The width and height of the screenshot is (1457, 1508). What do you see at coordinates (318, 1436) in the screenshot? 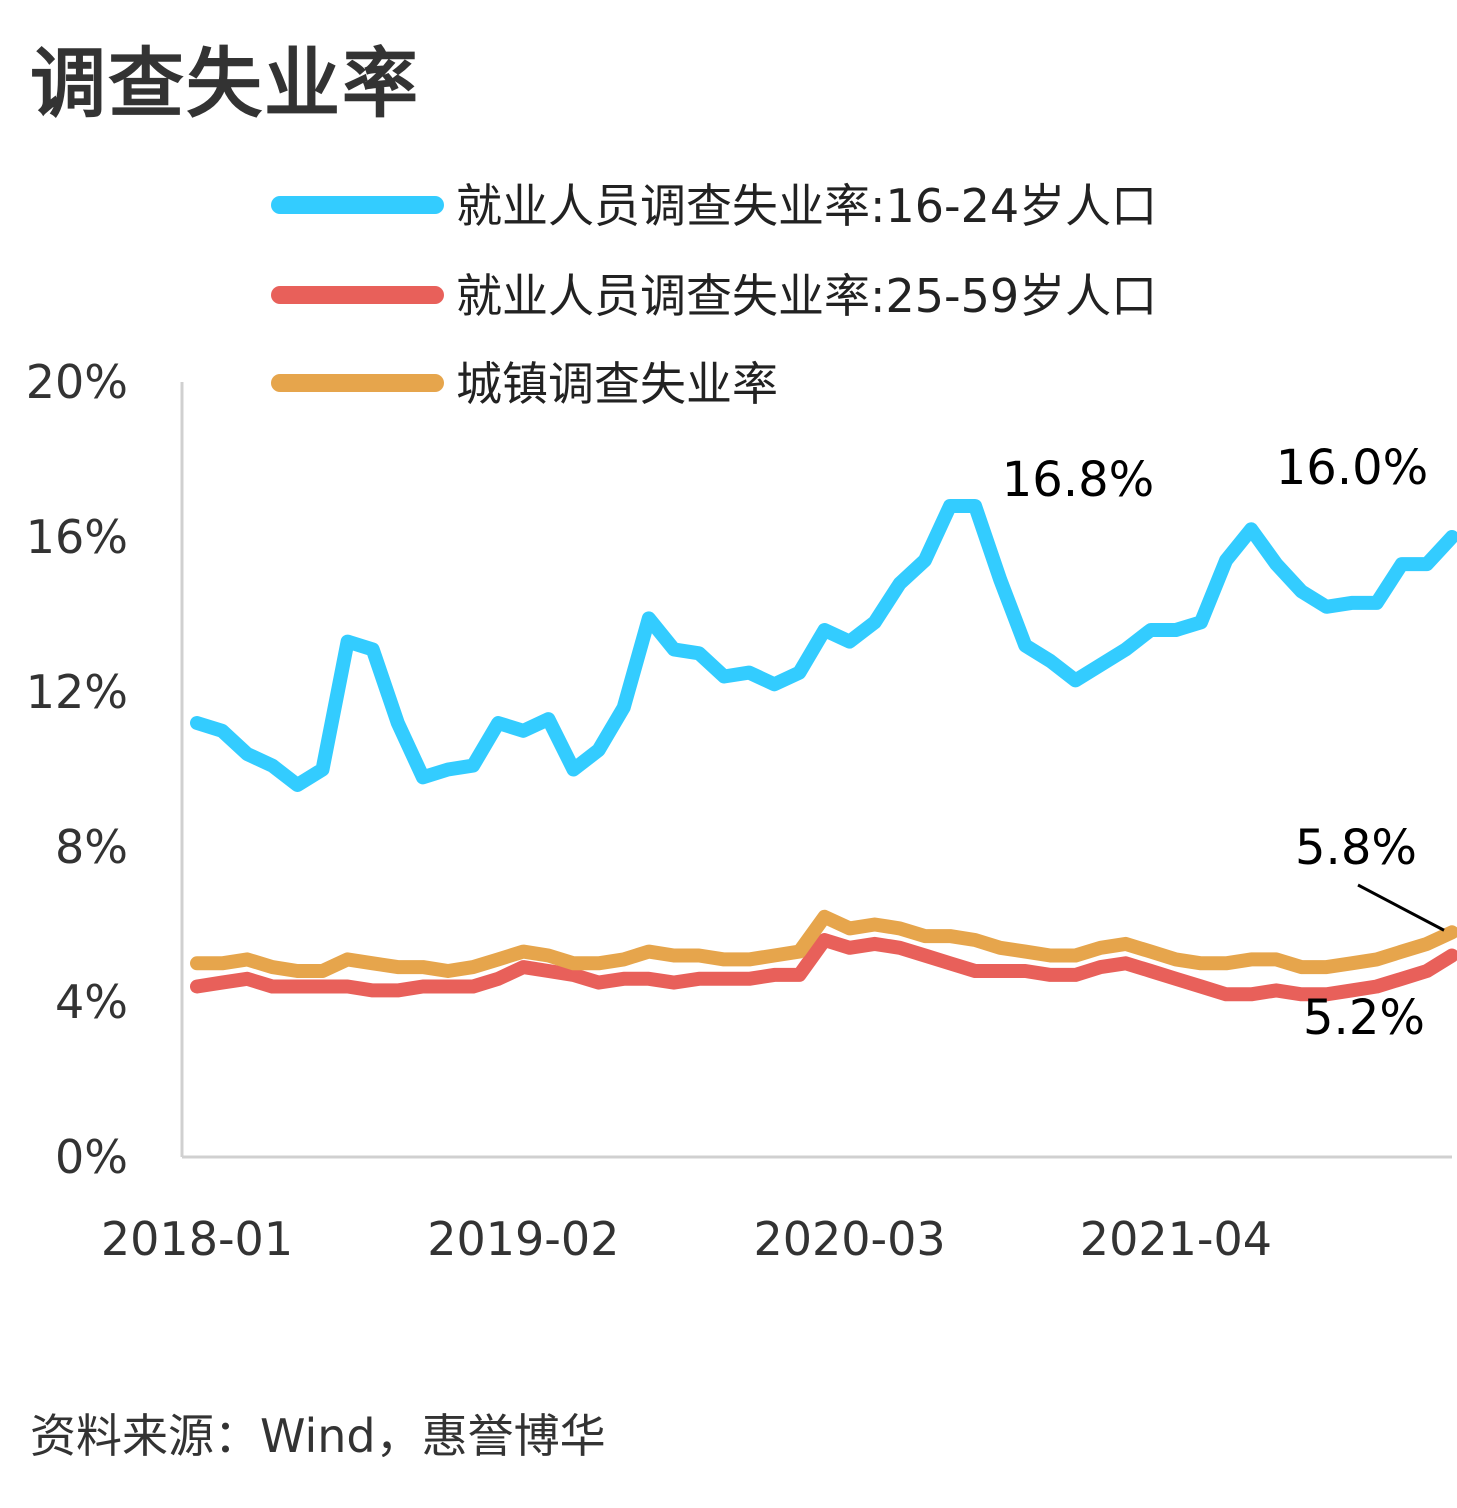
I see `source-note: 资料来源：Wind，惠誉博华` at bounding box center [318, 1436].